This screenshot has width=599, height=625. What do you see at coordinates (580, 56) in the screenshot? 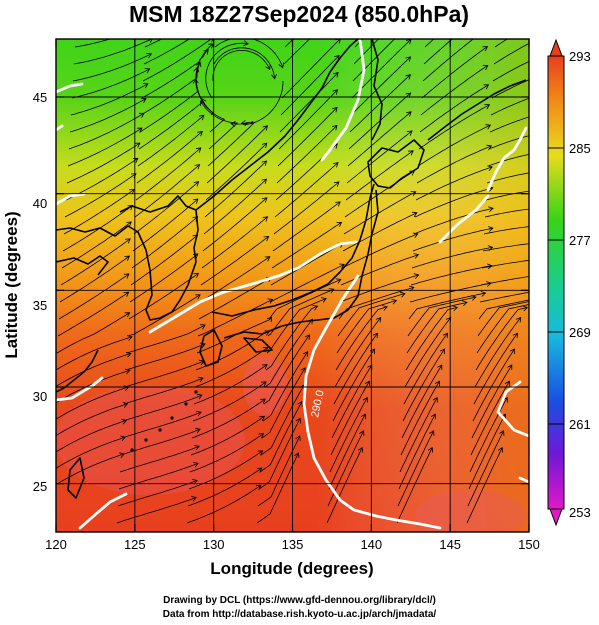
I see `colorbar-tick-label: 293` at bounding box center [580, 56].